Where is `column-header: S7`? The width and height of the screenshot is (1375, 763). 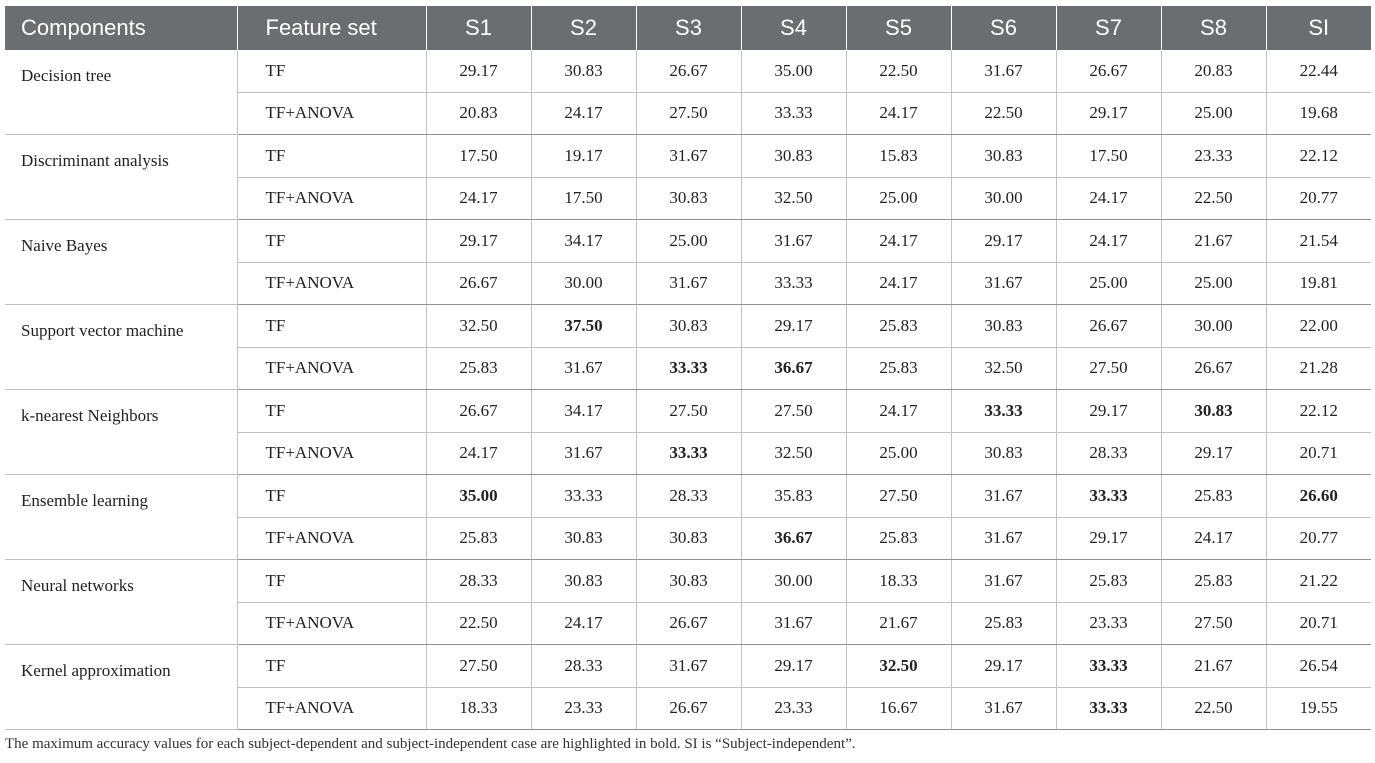
column-header: S7 is located at coordinates (1108, 28).